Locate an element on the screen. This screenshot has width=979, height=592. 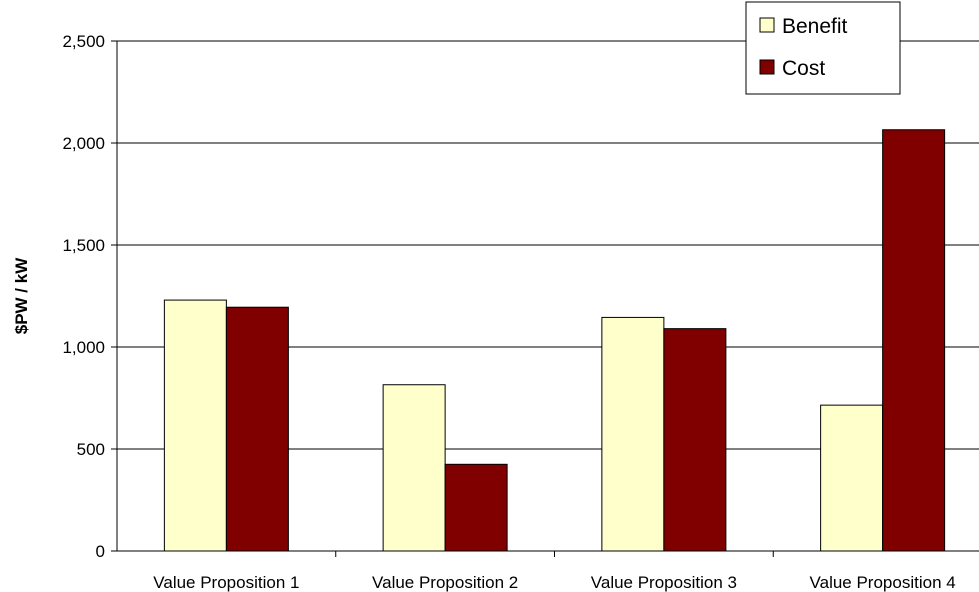
legend-label-benefit: Benefit is located at coordinates (815, 26).